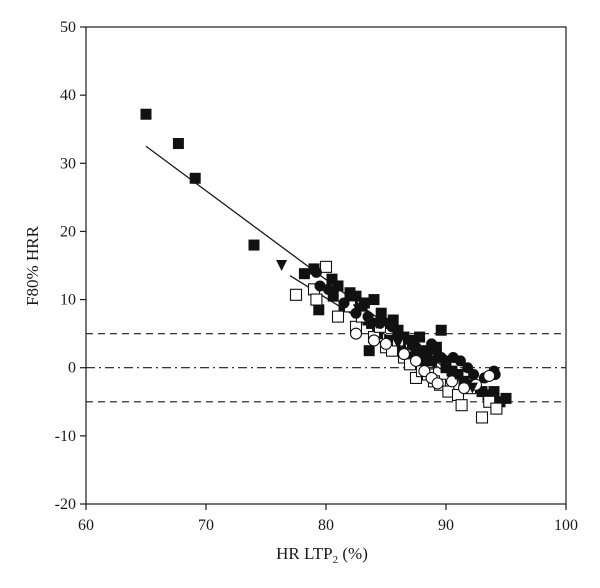 This screenshot has height=588, width=600. I want to click on x-axis-title: HR LTP2 (%), so click(322, 555).